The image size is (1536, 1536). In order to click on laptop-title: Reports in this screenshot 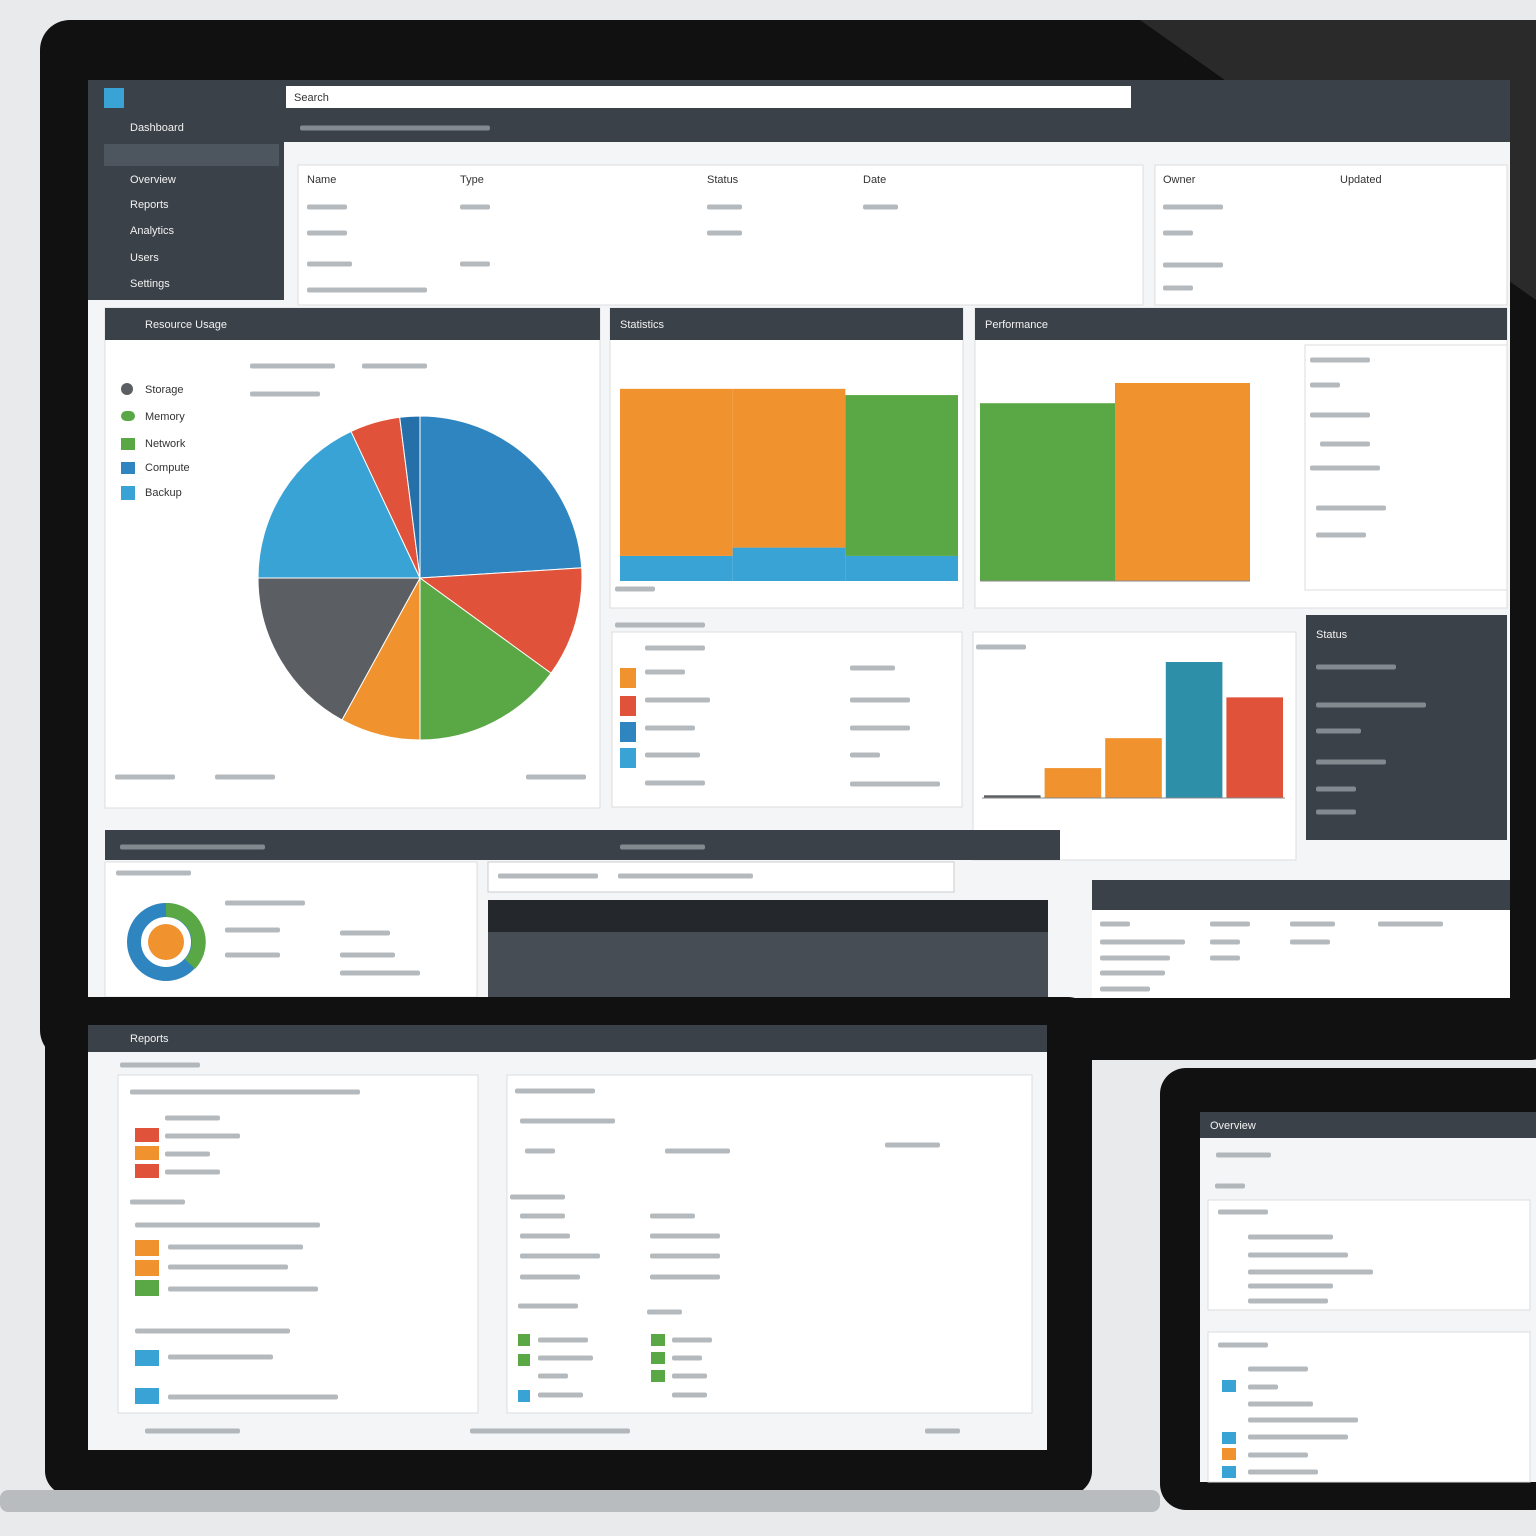, I will do `click(149, 1039)`.